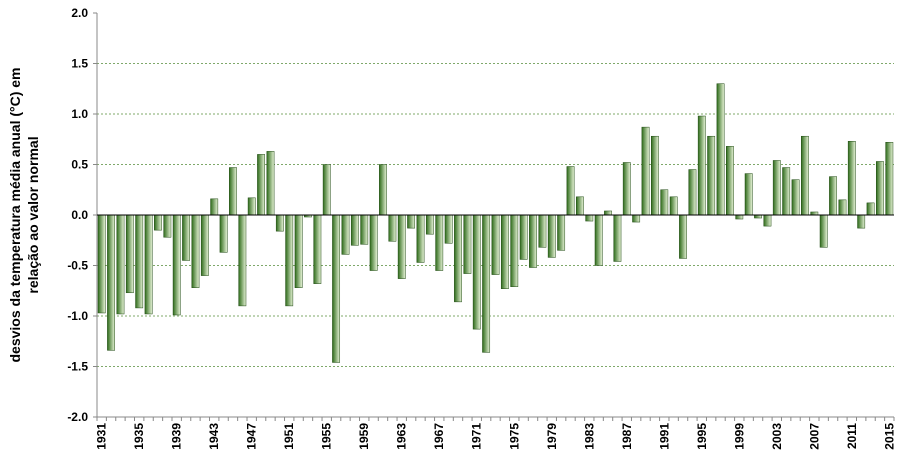 This screenshot has height=470, width=906. What do you see at coordinates (336, 288) in the screenshot?
I see `bar-1956` at bounding box center [336, 288].